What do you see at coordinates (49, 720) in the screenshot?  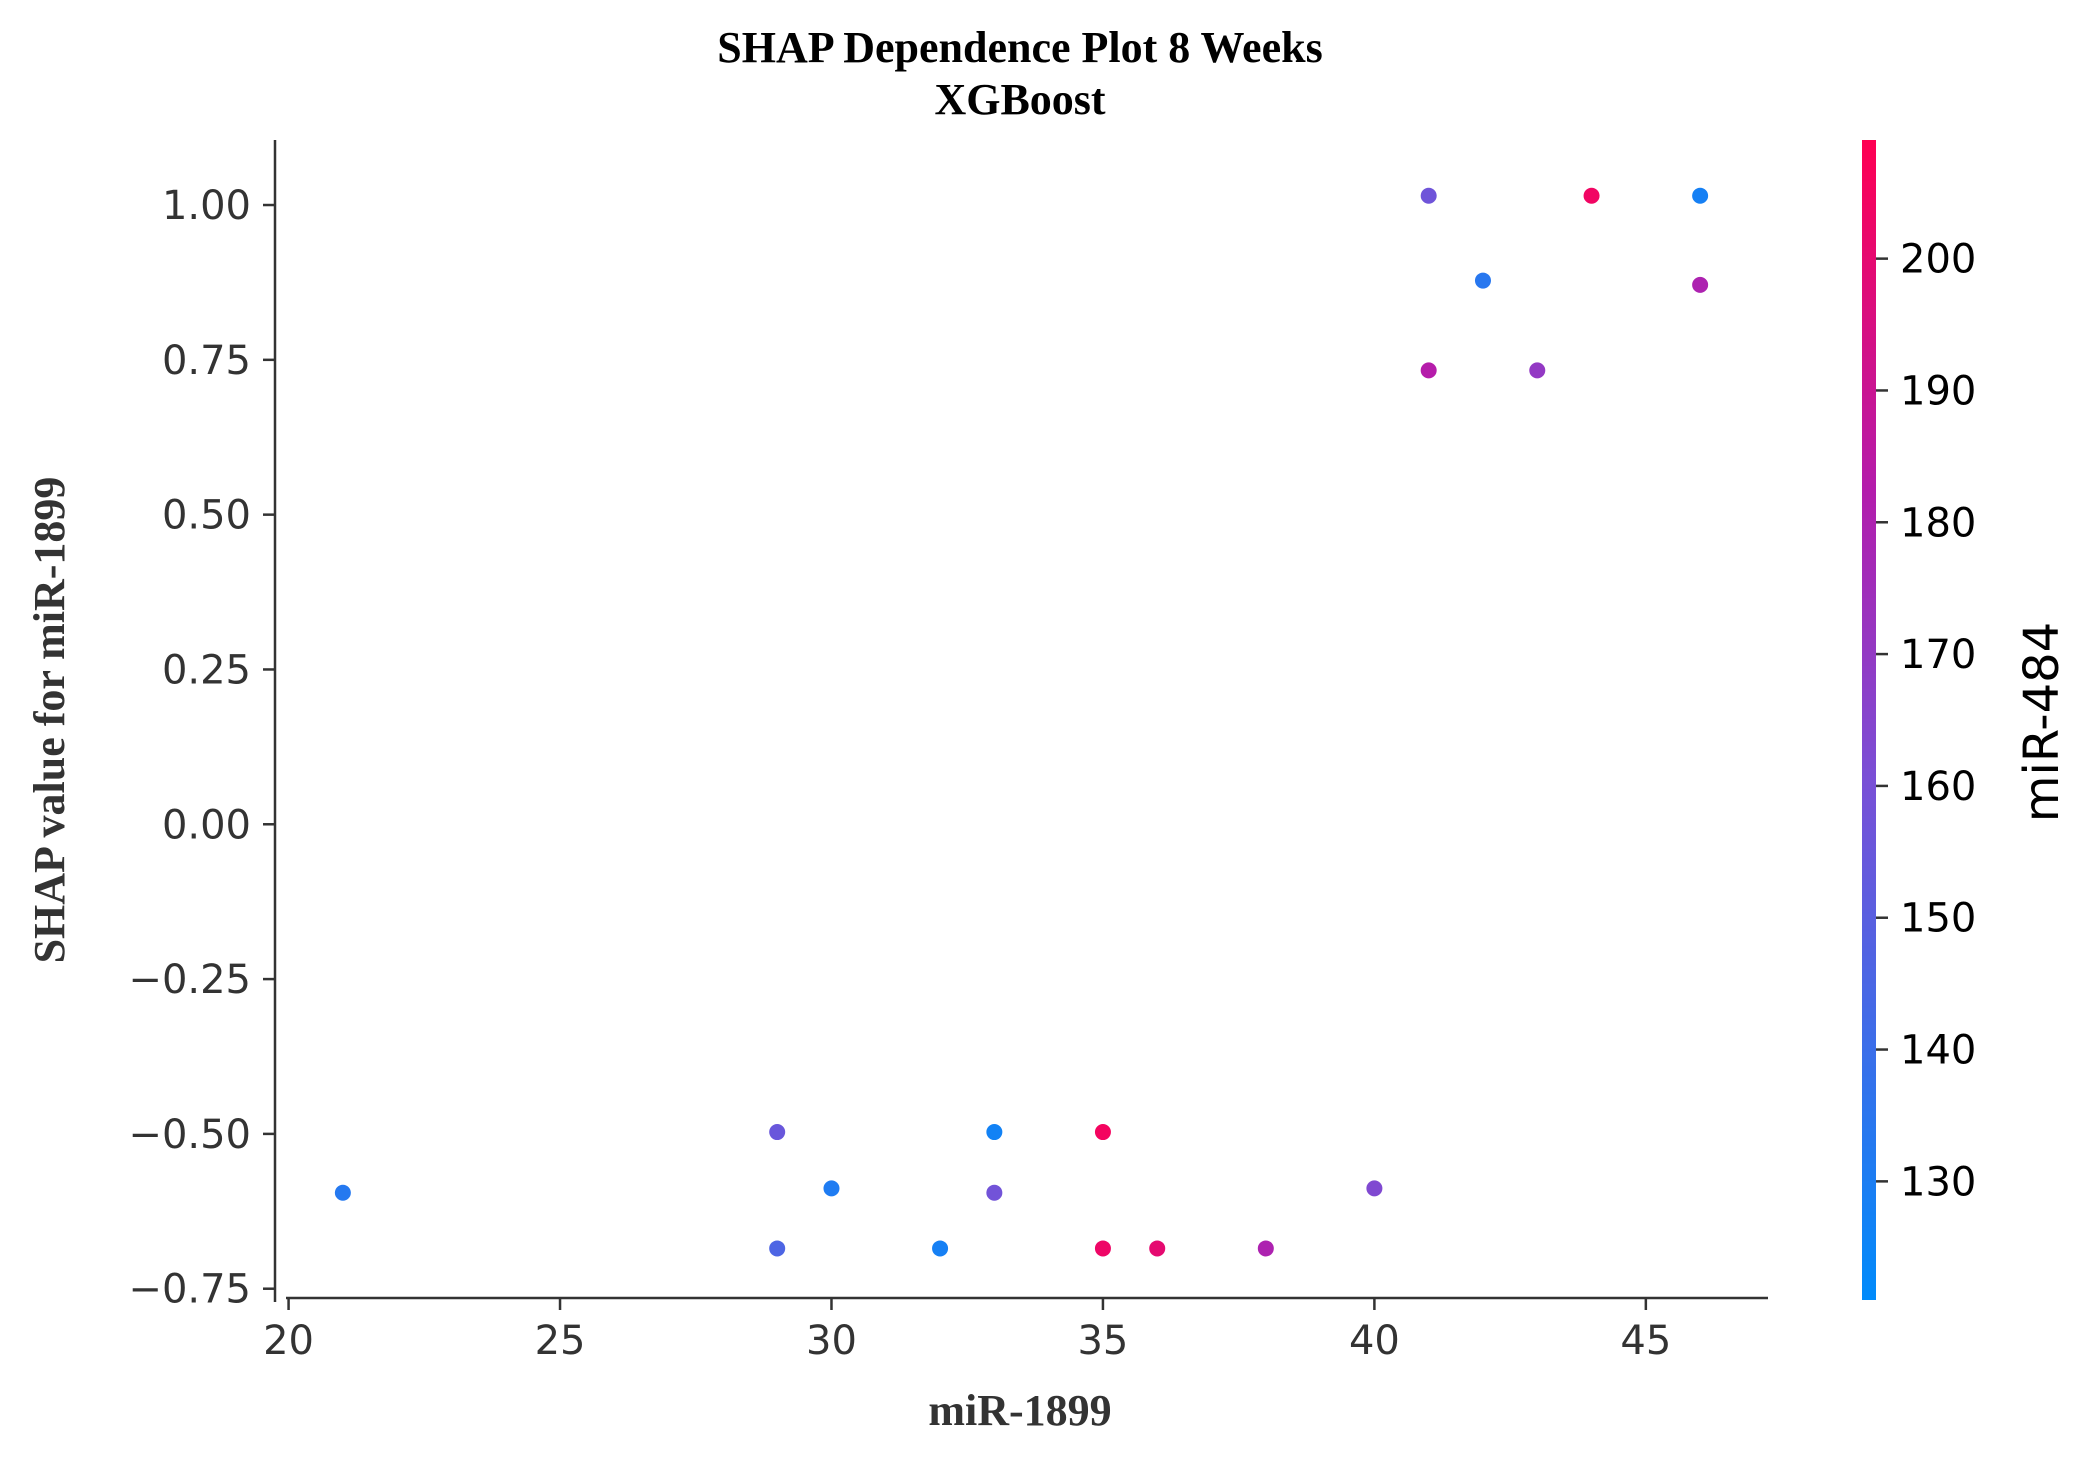 I see `y-axis-label: SHAP value for miR-1899` at bounding box center [49, 720].